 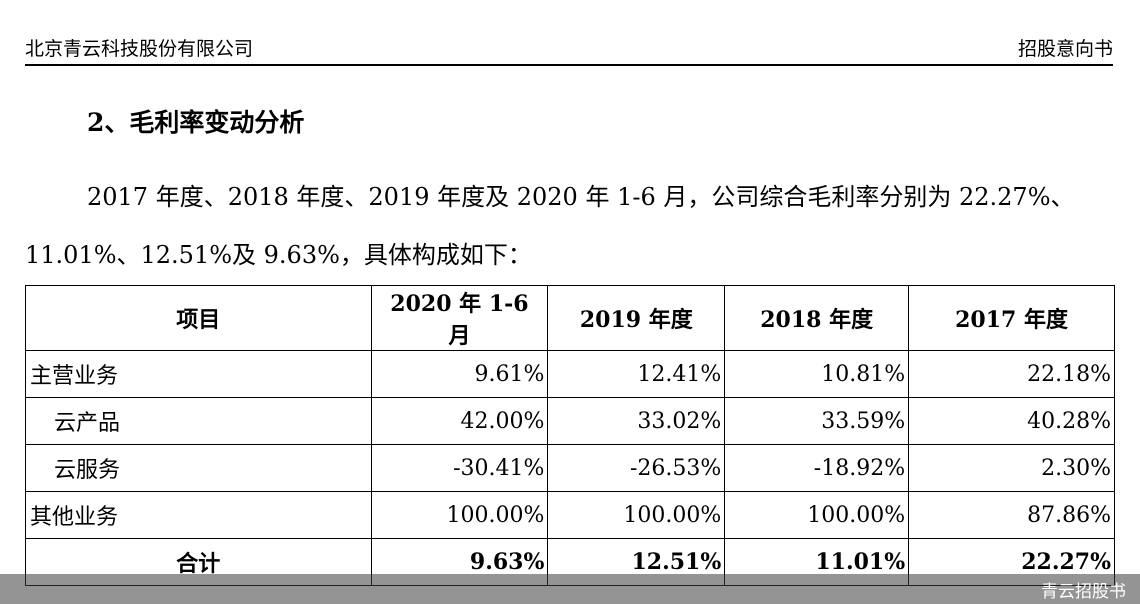 I want to click on watermark-bar: 青云招股书, so click(x=570, y=589).